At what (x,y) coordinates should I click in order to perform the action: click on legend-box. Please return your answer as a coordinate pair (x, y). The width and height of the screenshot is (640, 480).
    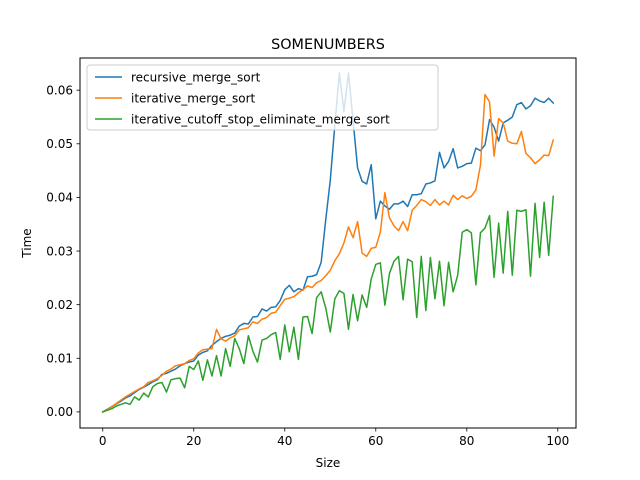
    Looking at the image, I should click on (262, 97).